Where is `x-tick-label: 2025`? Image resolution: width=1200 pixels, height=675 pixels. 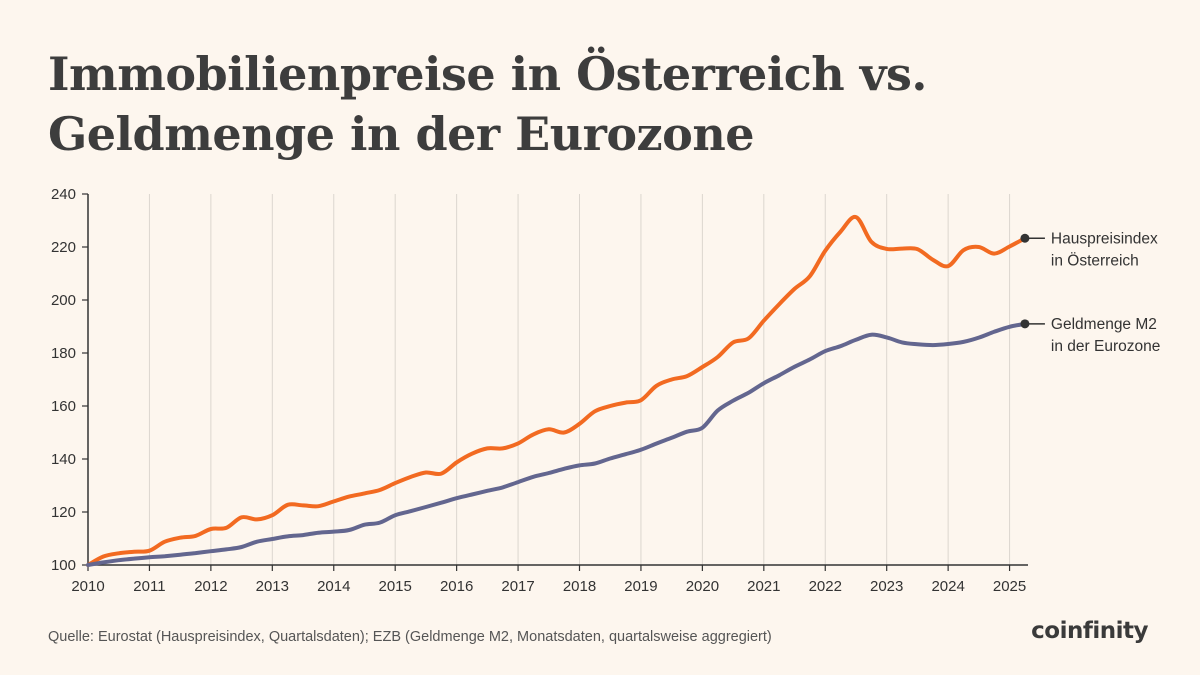 x-tick-label: 2025 is located at coordinates (1009, 586).